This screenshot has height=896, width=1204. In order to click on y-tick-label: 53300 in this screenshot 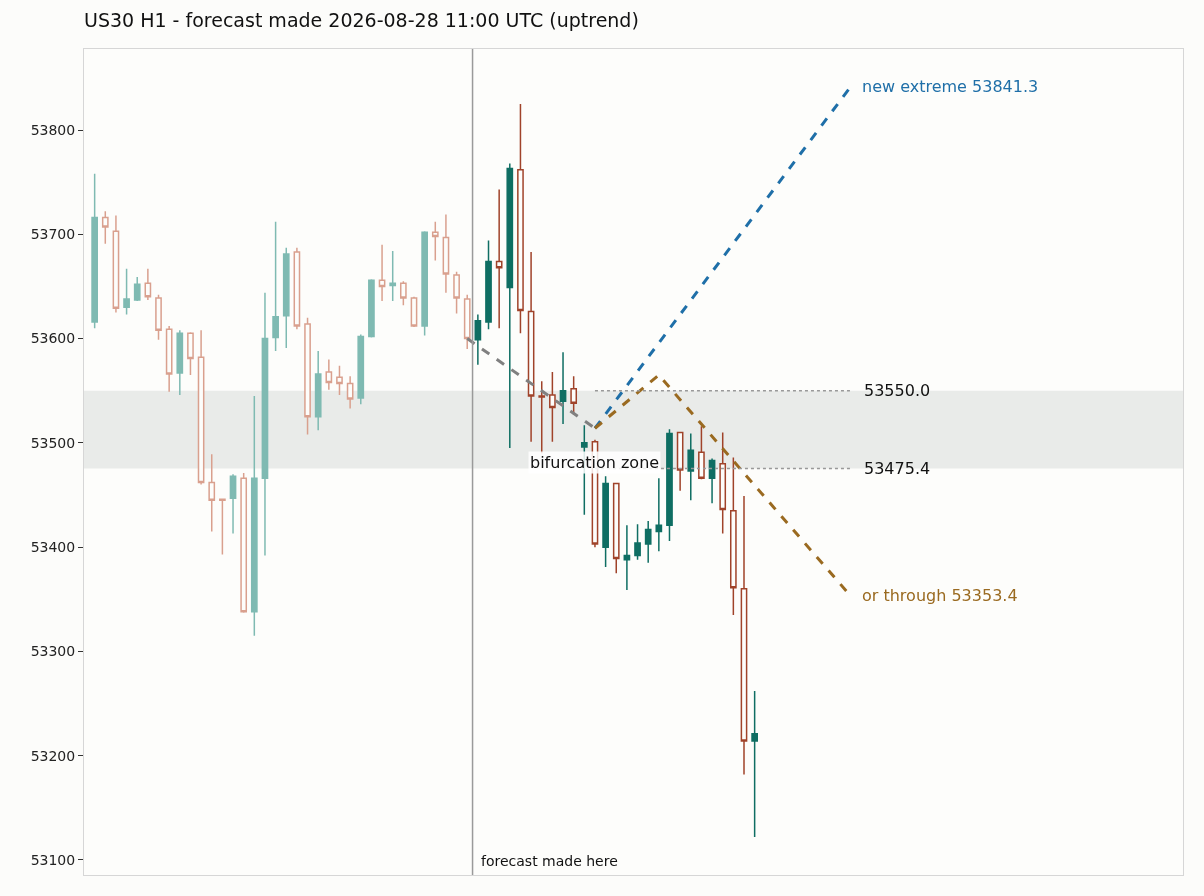, I will do `click(53, 651)`.